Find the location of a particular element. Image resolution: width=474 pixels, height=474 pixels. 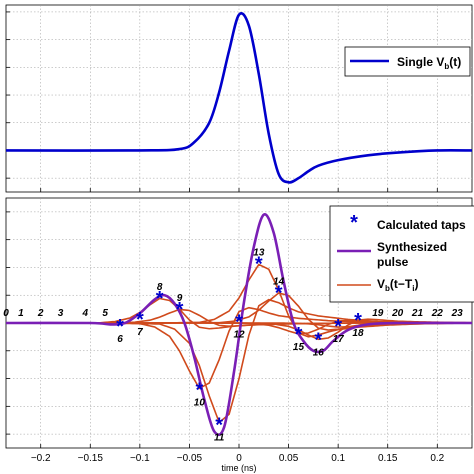

legend-label-pulse: pulse is located at coordinates (393, 262).